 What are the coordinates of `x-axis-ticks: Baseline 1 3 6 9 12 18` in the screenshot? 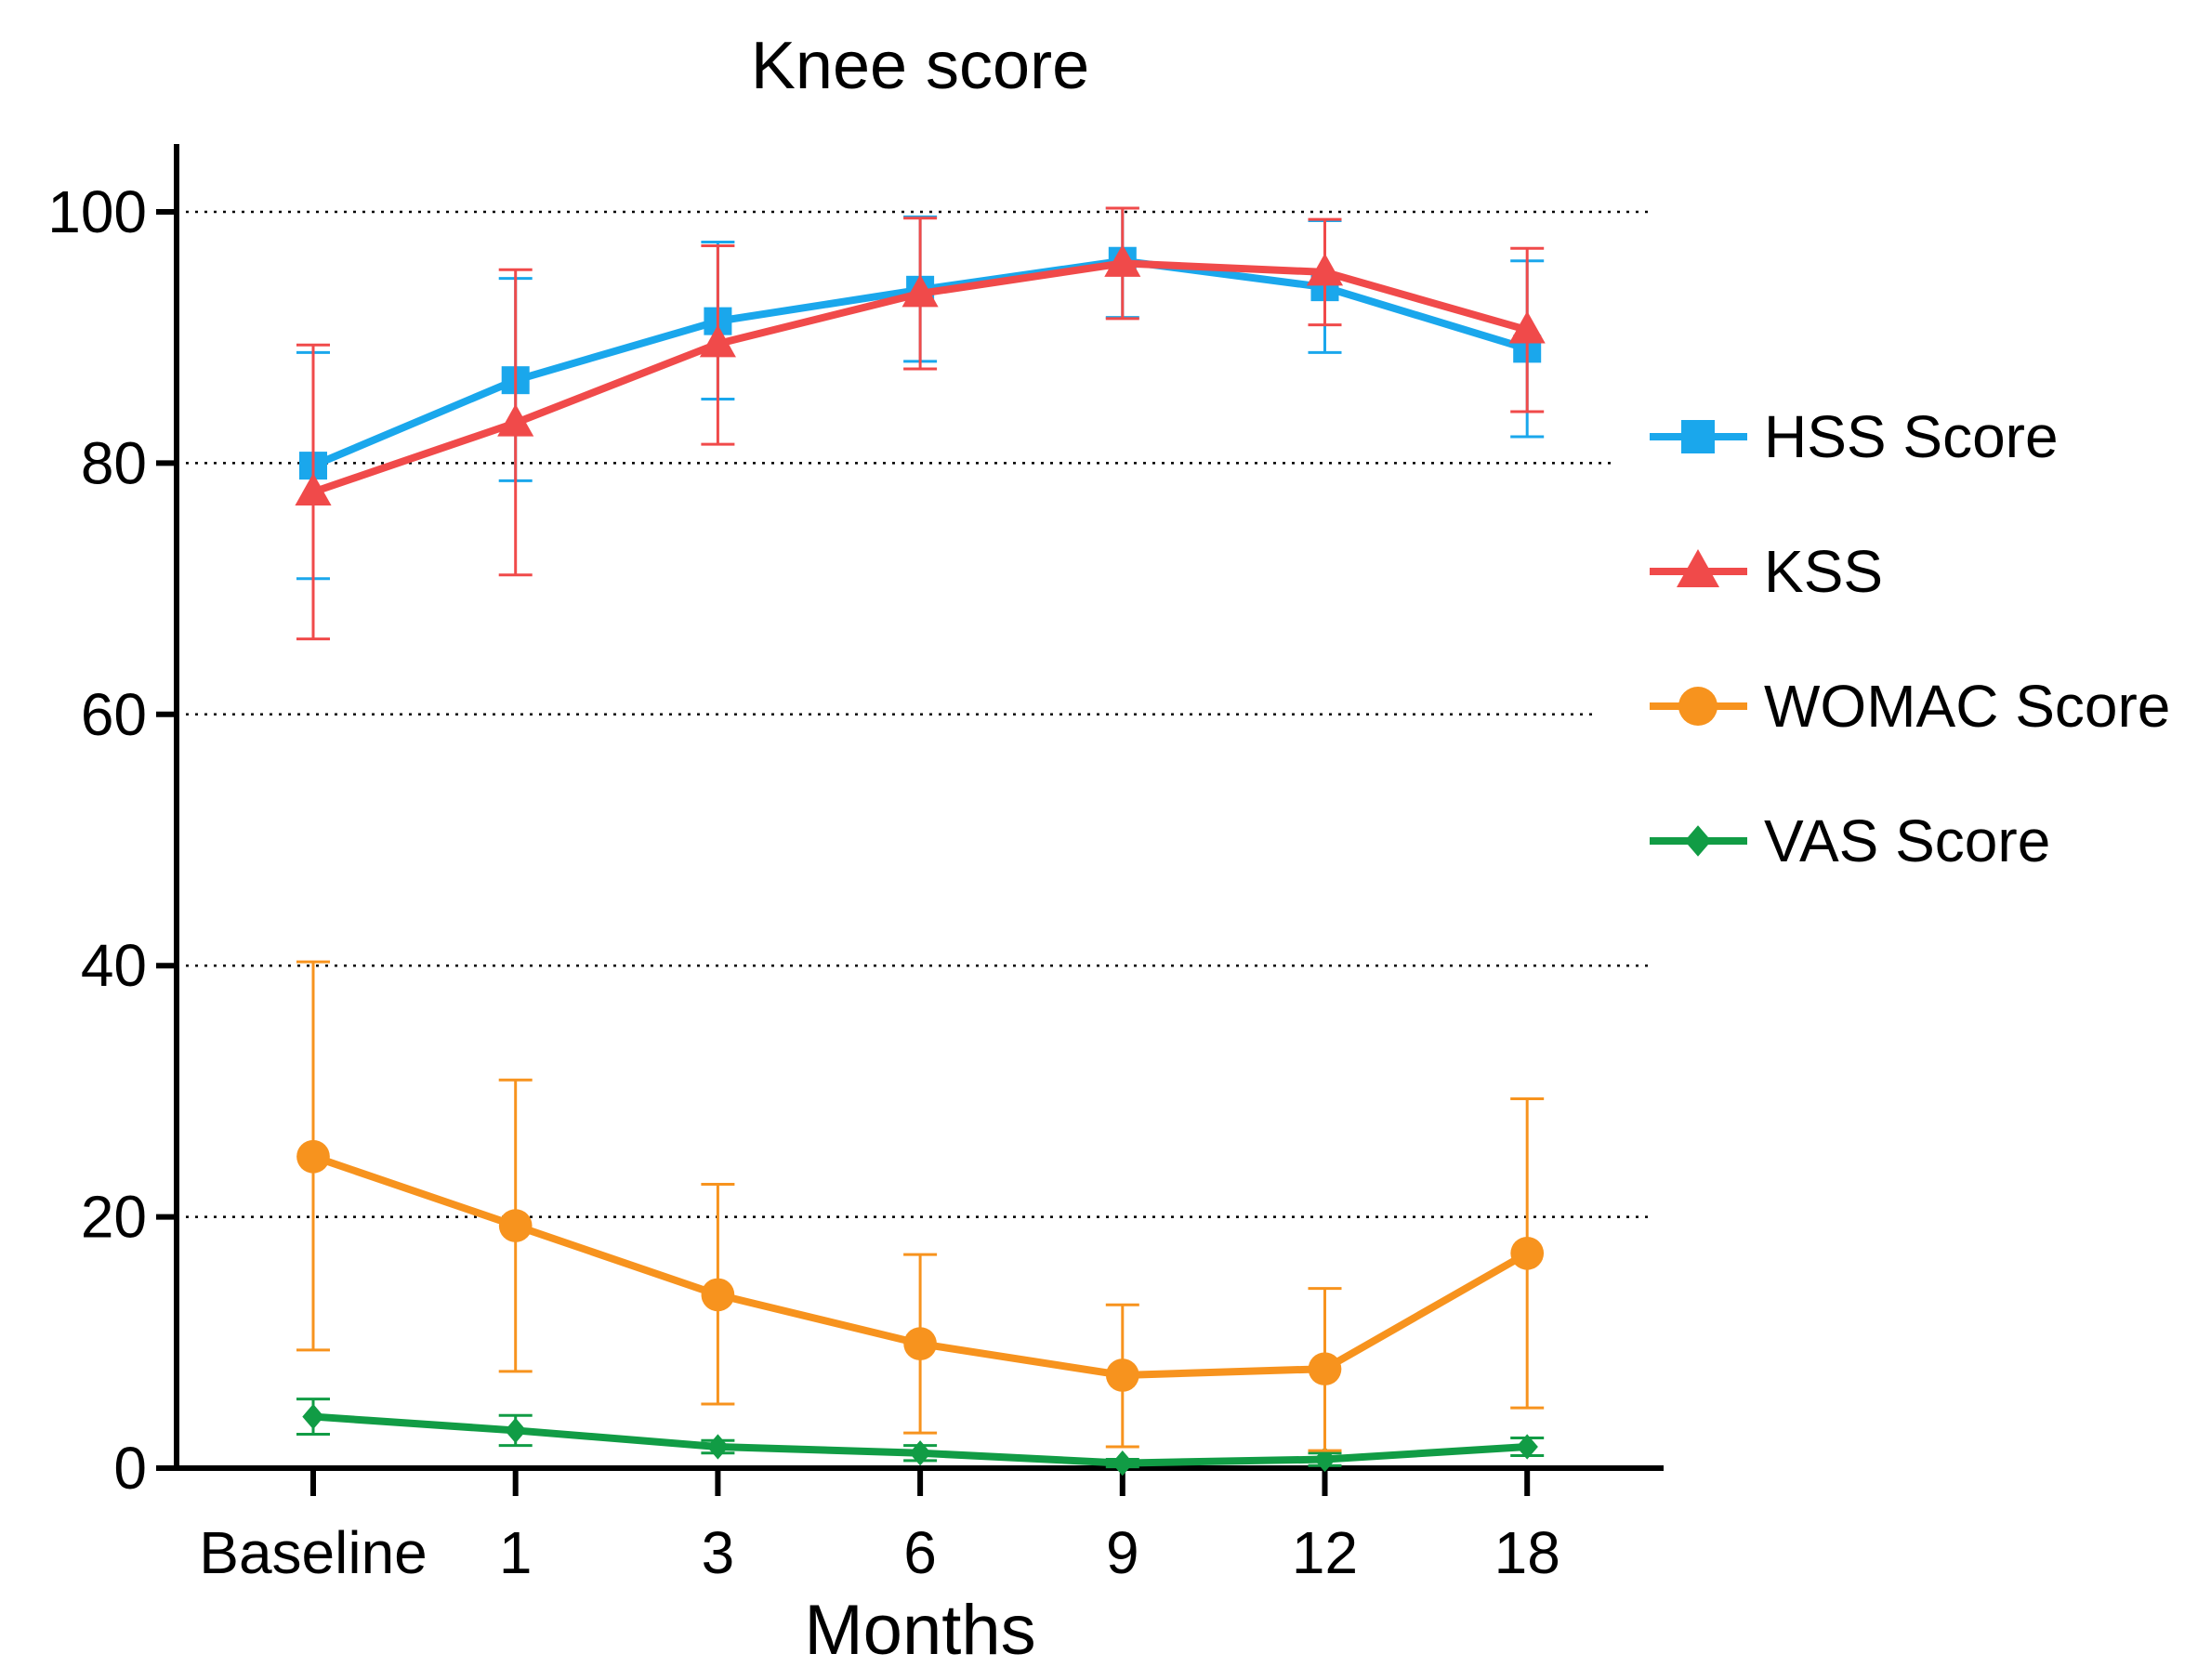 It's located at (879, 1527).